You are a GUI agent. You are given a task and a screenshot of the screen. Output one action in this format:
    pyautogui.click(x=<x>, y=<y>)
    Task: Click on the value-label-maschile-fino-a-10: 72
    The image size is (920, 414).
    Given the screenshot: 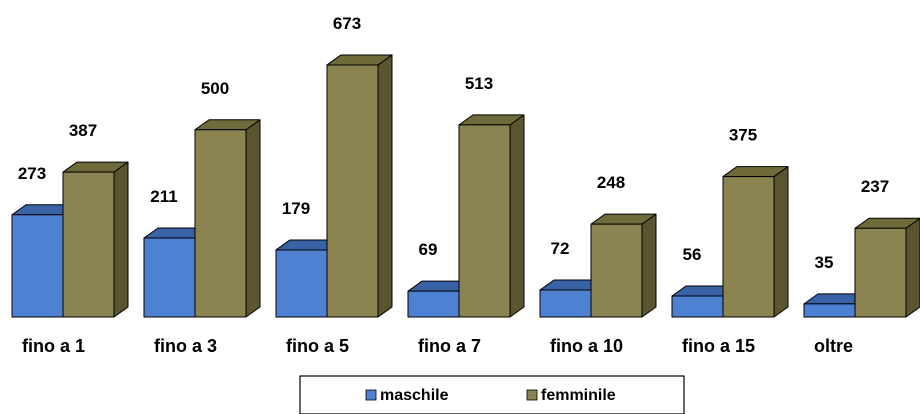 What is the action you would take?
    pyautogui.click(x=560, y=248)
    